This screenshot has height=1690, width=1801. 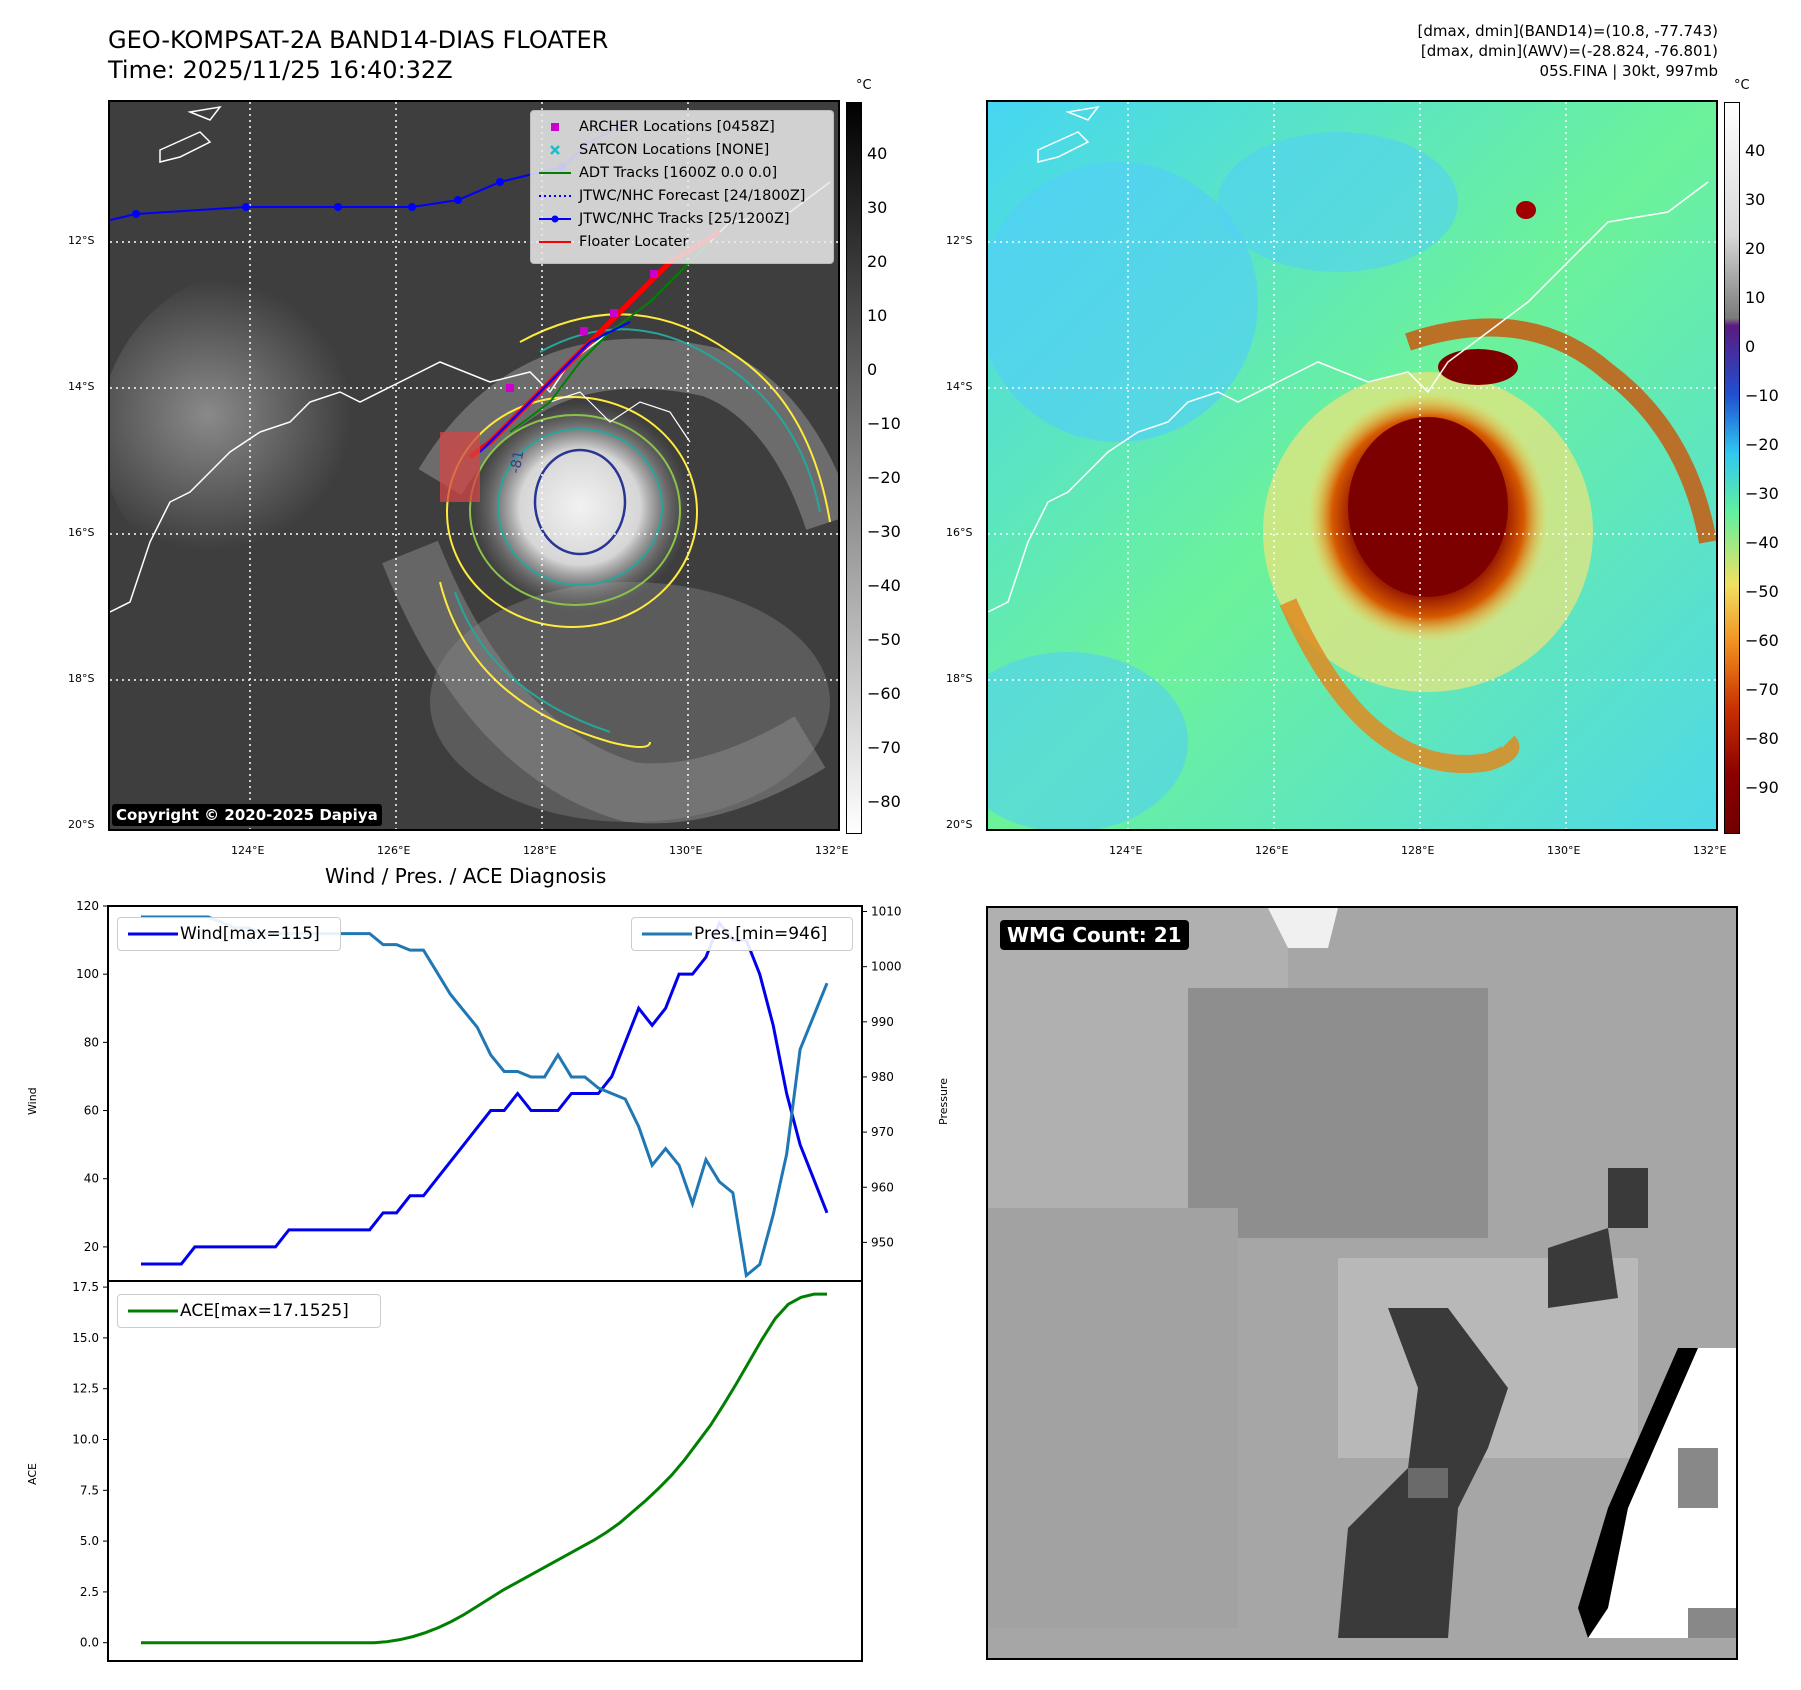 What do you see at coordinates (91, 1179) in the screenshot?
I see `wind-tick-label: 40` at bounding box center [91, 1179].